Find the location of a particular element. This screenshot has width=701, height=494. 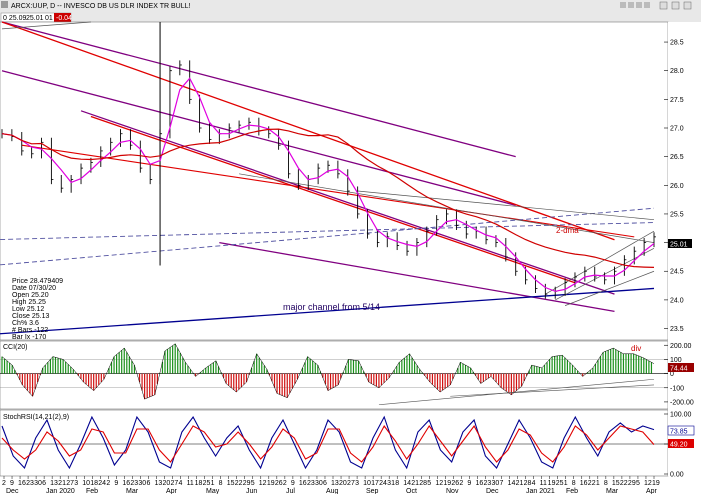

x-tick-label: 5 is located at coordinates (638, 483).